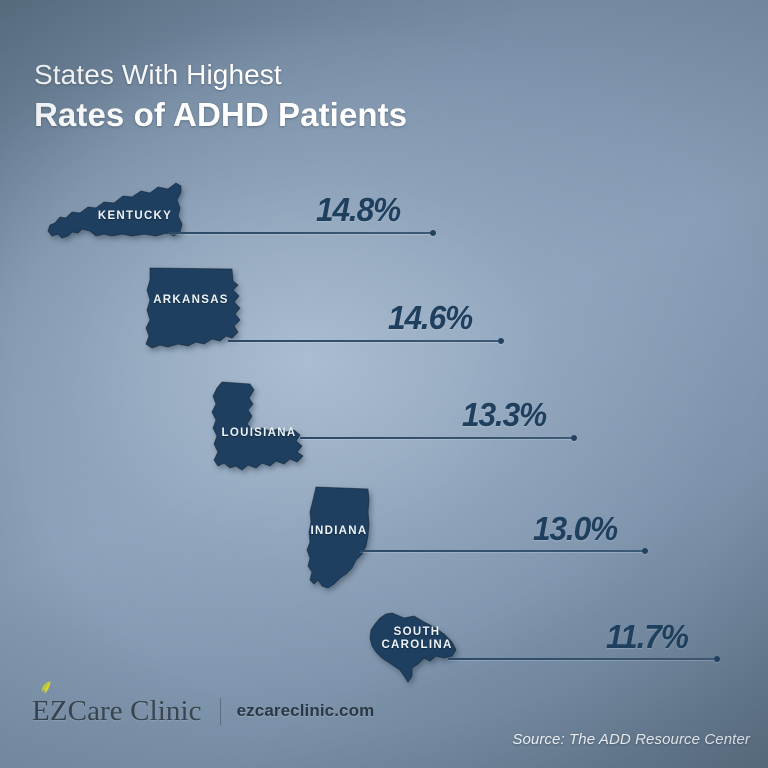  Describe the element at coordinates (158, 74) in the screenshot. I see `title-line-1: States With Highest` at that location.